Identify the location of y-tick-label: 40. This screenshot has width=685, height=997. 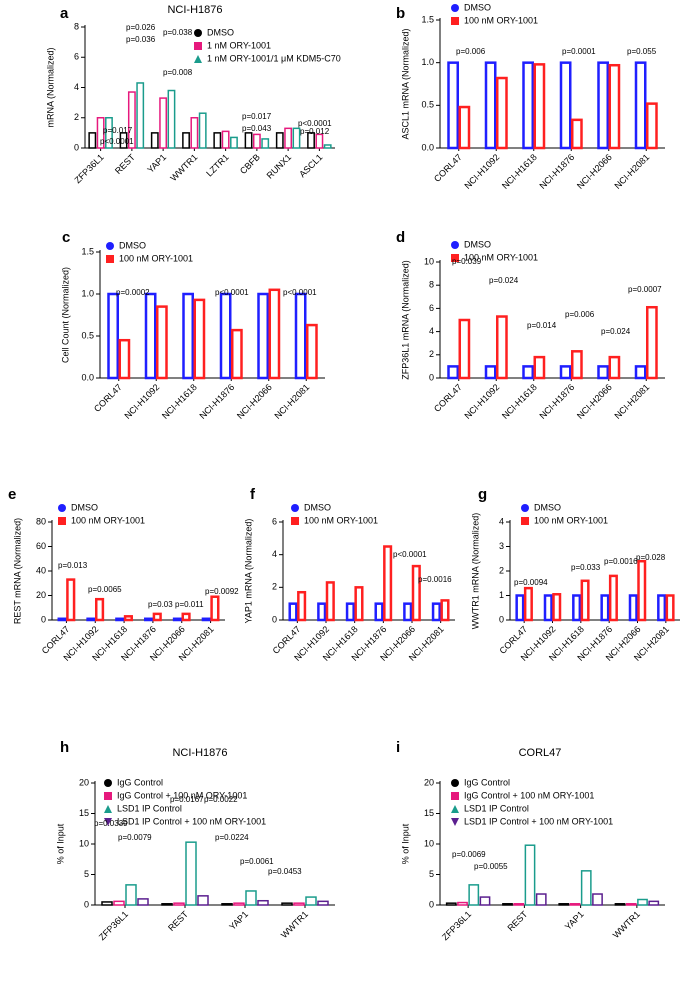
(41, 570).